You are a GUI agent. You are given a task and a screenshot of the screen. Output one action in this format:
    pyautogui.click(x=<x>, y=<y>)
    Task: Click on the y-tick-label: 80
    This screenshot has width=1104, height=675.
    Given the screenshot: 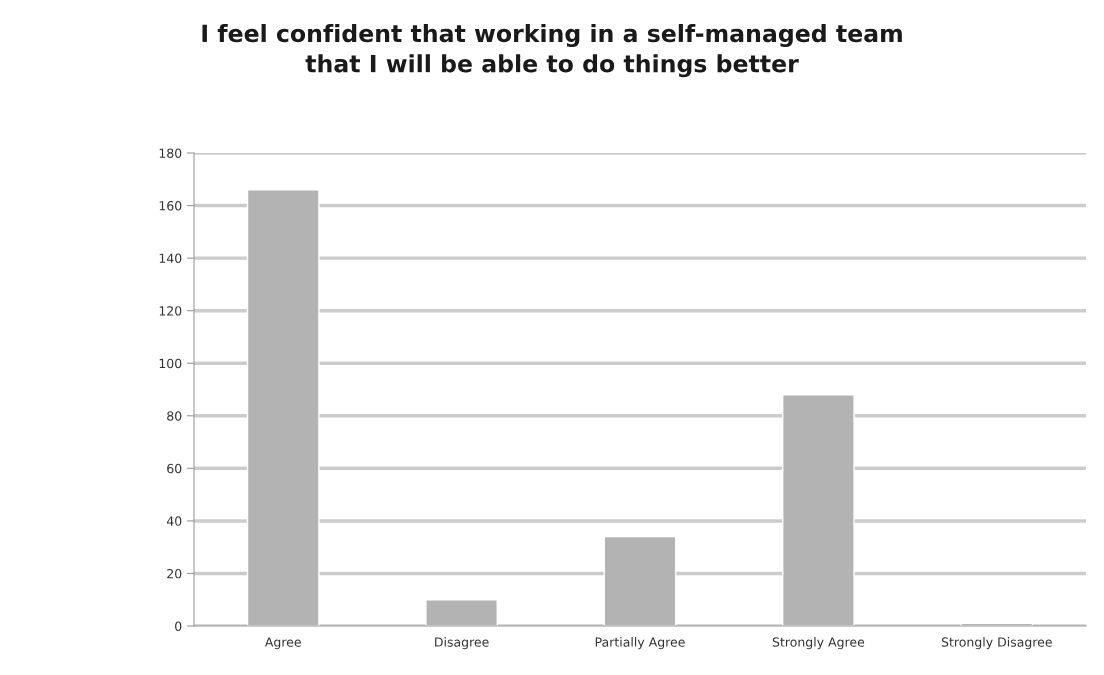 What is the action you would take?
    pyautogui.click(x=174, y=416)
    